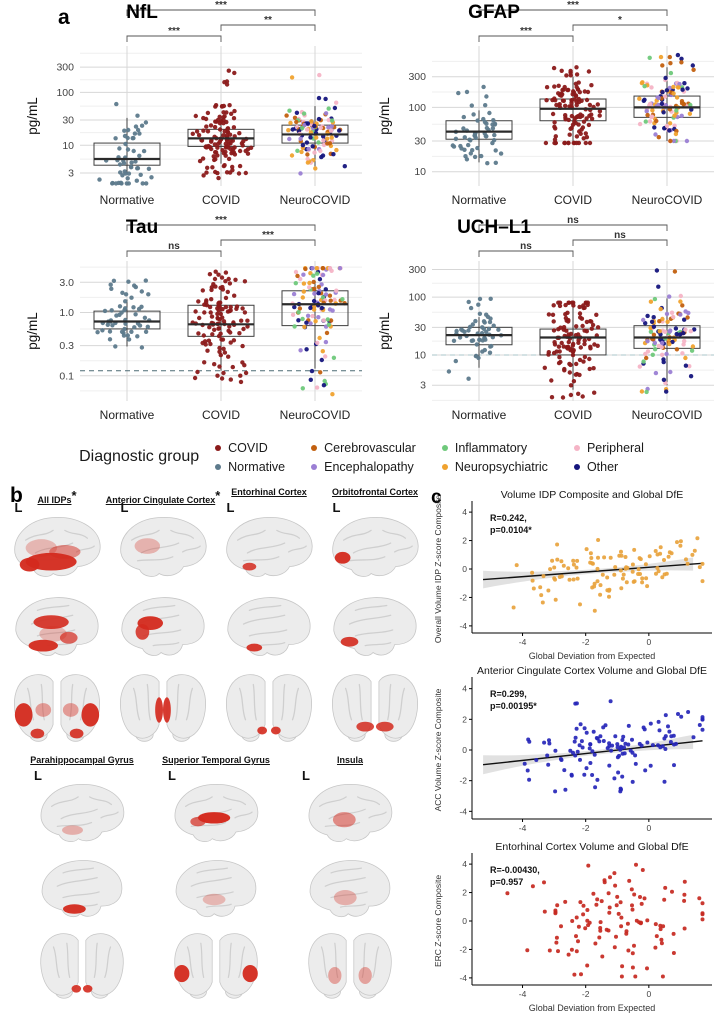 This screenshot has width=723, height=1025. Describe the element at coordinates (314, 447) in the screenshot. I see `legend-dot-cerebrovascular` at that location.